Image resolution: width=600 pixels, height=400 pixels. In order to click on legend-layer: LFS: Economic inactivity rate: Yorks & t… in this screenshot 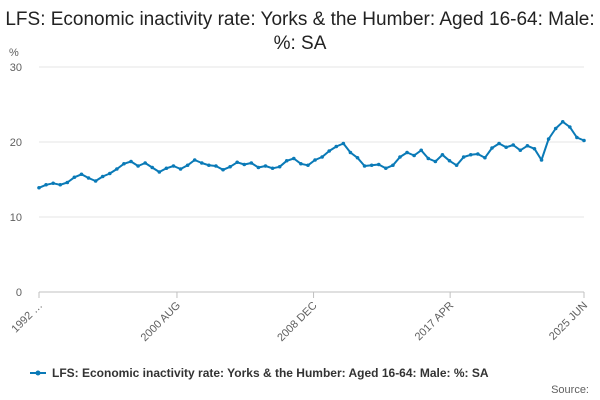, I will do `click(309, 381)`.